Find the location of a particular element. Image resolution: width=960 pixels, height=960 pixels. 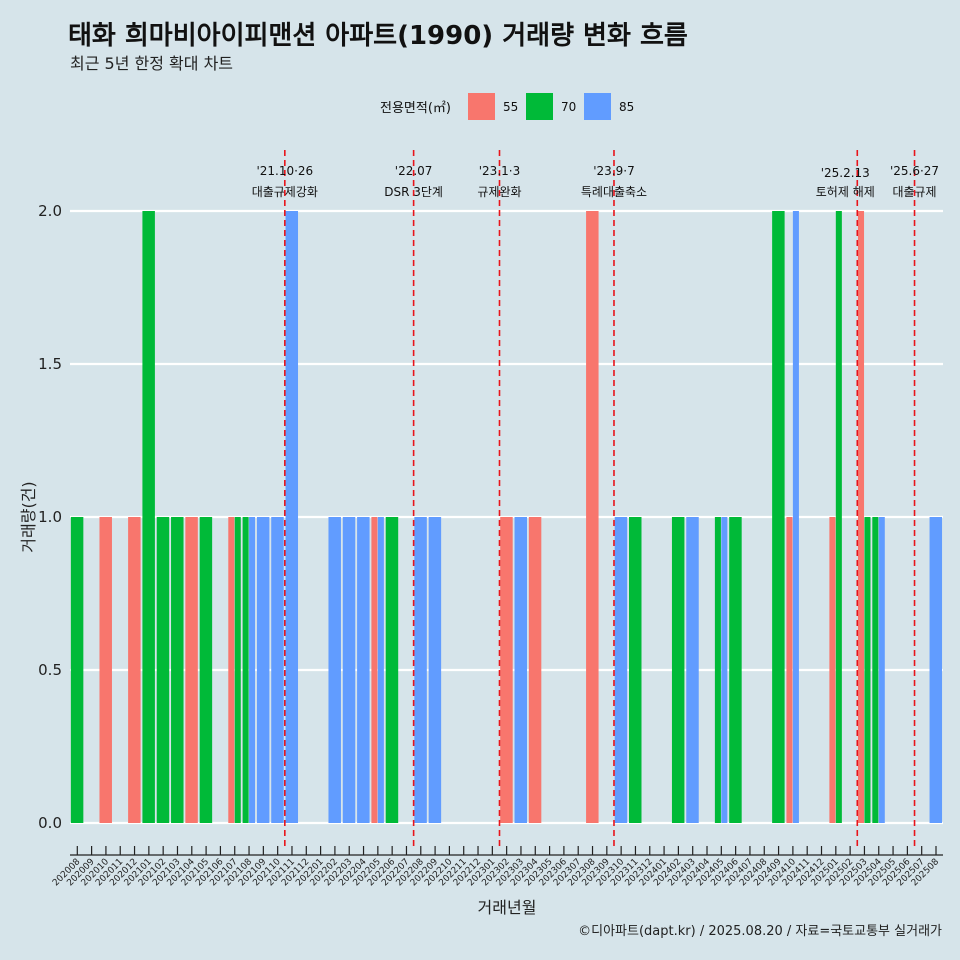

annotation-date-202309: '23.9·7 is located at coordinates (613, 171).